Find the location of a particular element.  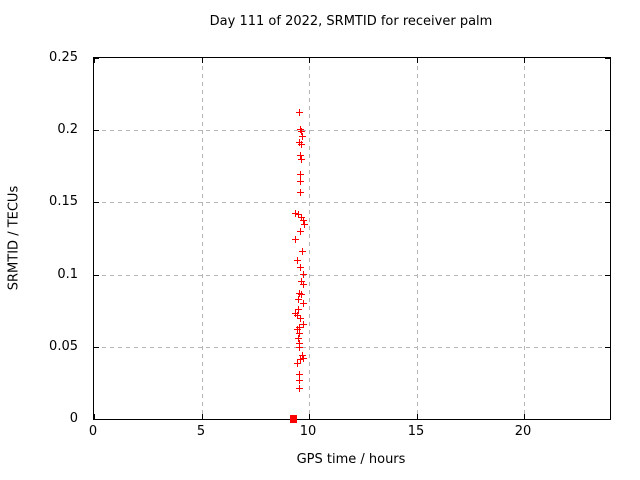

x-tick-label: 20 is located at coordinates (523, 431).